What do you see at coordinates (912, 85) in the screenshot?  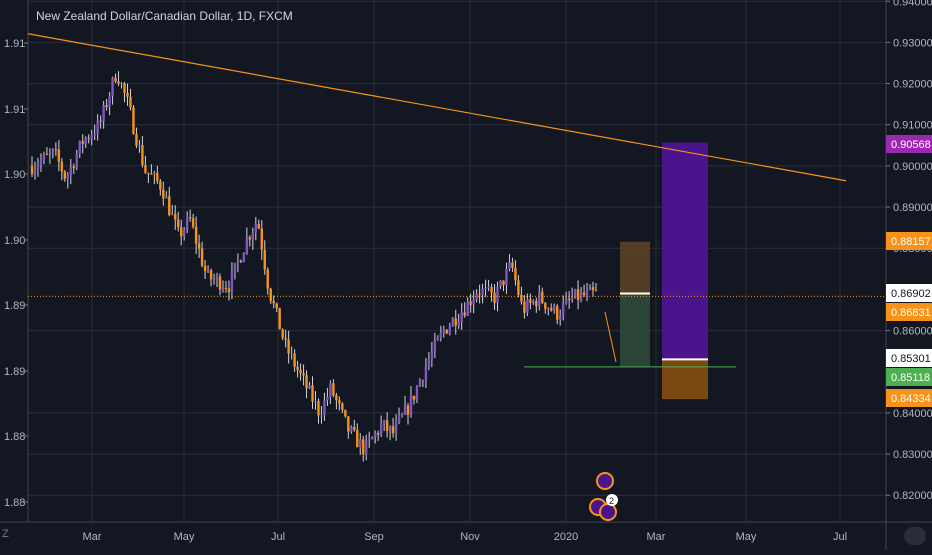 I see `right-tick-label: 0.92000` at bounding box center [912, 85].